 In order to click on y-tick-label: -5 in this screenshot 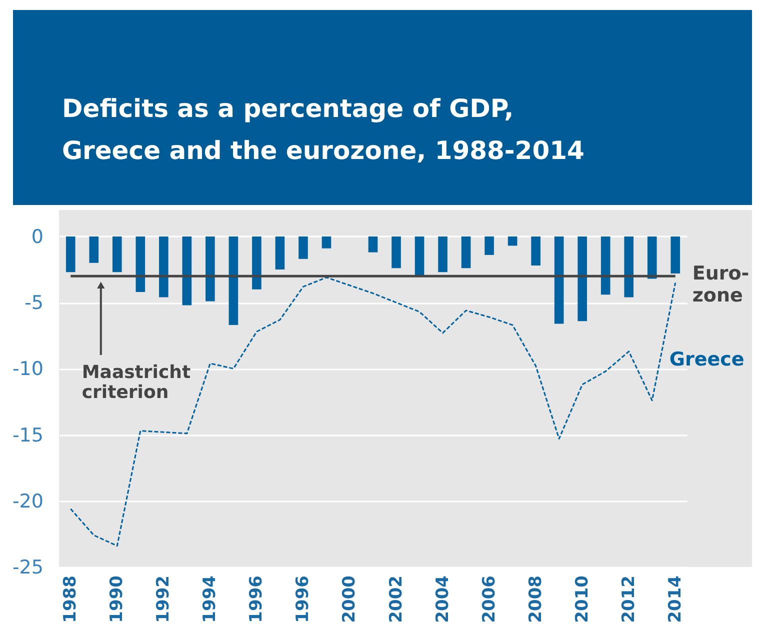, I will do `click(34, 303)`.